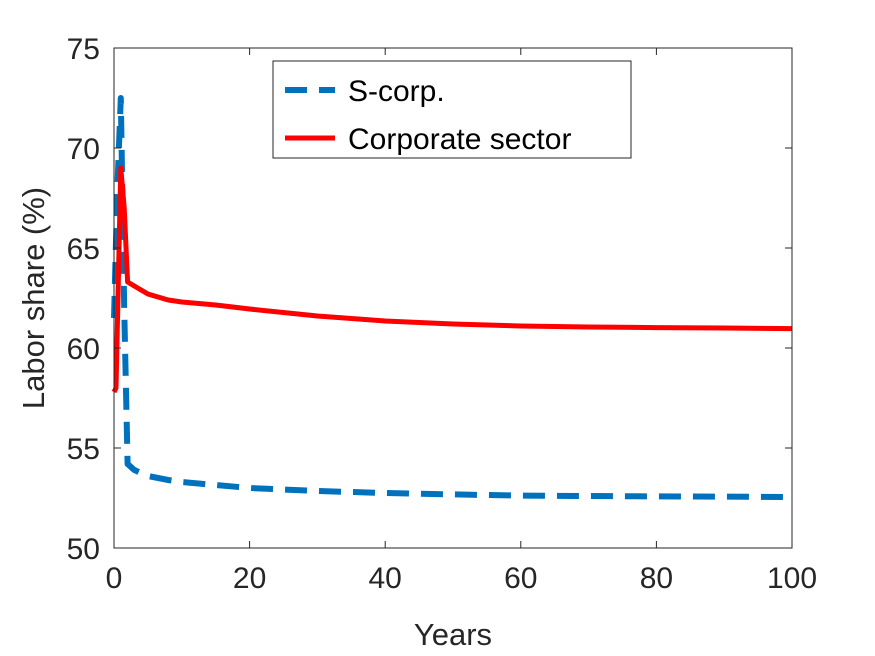  I want to click on y-tick-label: 50, so click(83, 549).